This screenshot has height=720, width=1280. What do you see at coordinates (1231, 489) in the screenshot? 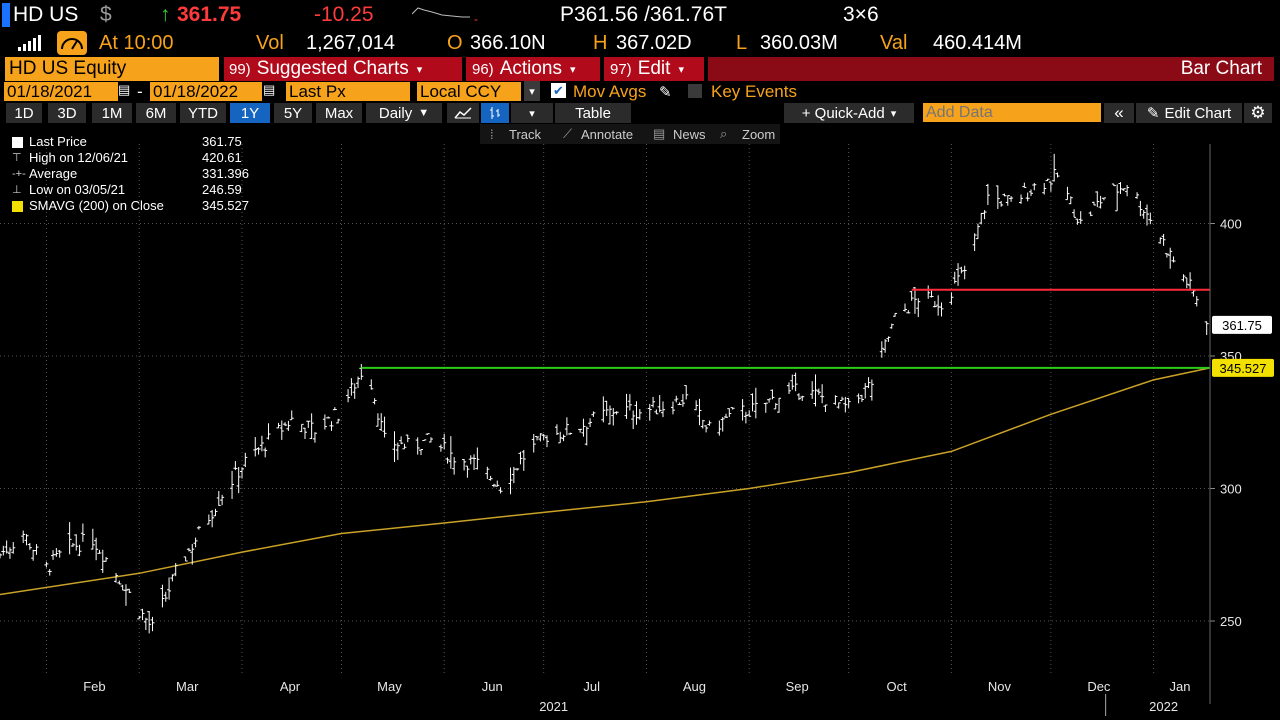
I see `y-tick-label: 300` at bounding box center [1231, 489].